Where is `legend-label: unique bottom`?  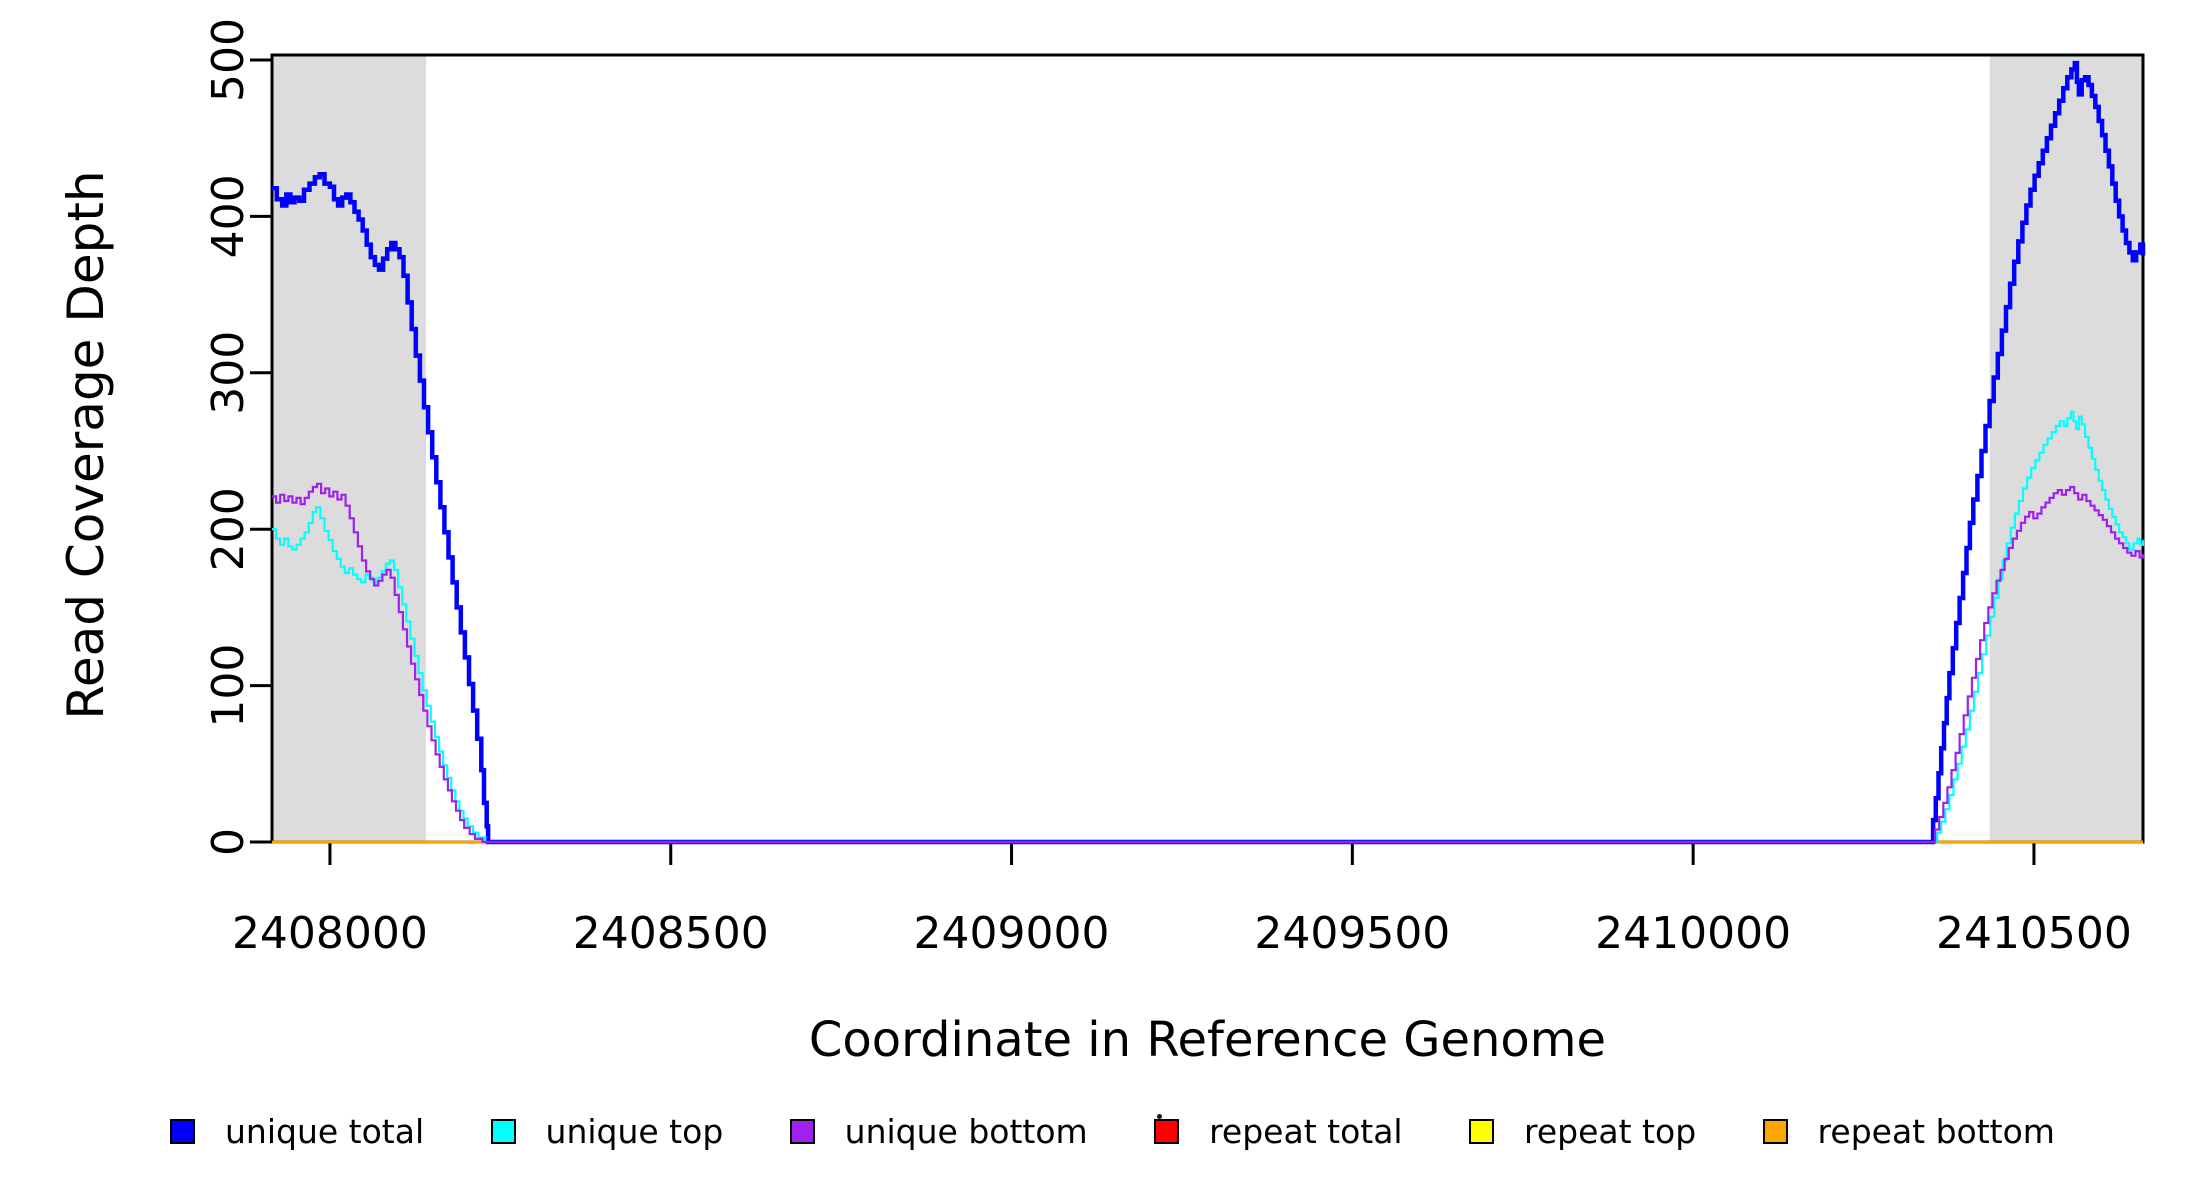 legend-label: unique bottom is located at coordinates (966, 1131).